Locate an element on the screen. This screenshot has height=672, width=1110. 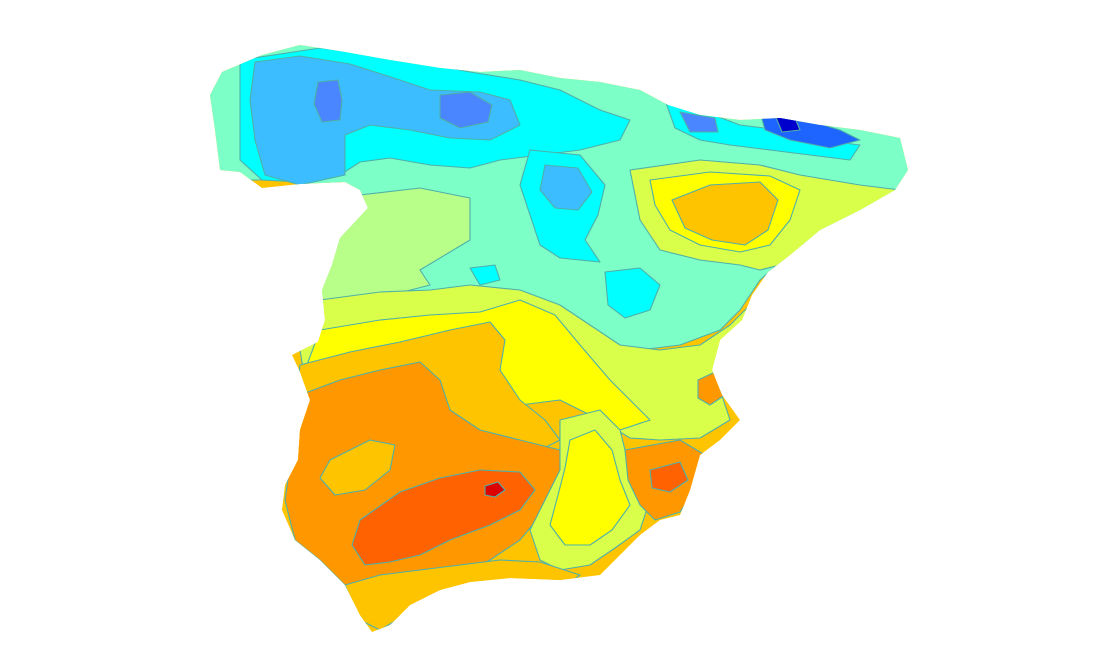
spot-murcia-dark is located at coordinates (669, 477).